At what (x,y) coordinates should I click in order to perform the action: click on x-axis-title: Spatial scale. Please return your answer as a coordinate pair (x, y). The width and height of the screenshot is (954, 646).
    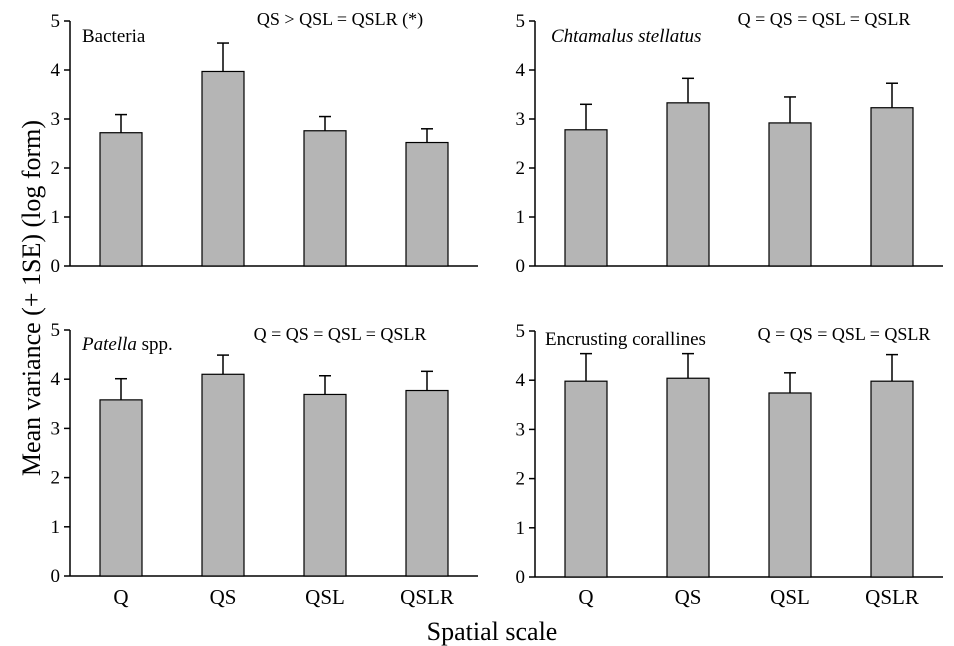
    Looking at the image, I should click on (492, 631).